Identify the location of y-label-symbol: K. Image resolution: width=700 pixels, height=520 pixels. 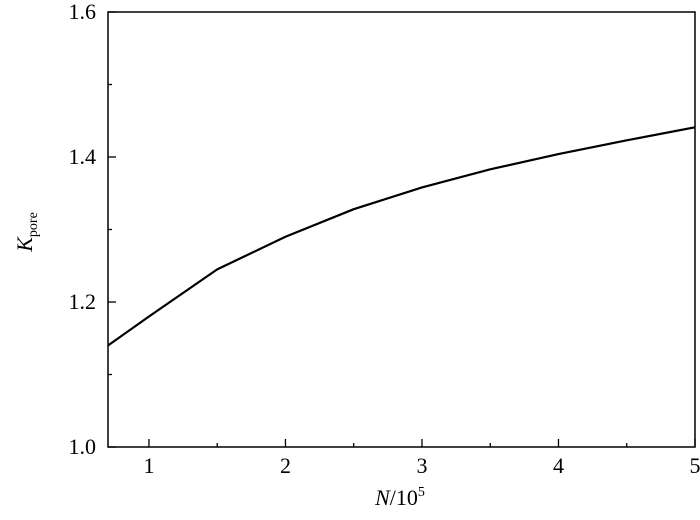
(24, 244).